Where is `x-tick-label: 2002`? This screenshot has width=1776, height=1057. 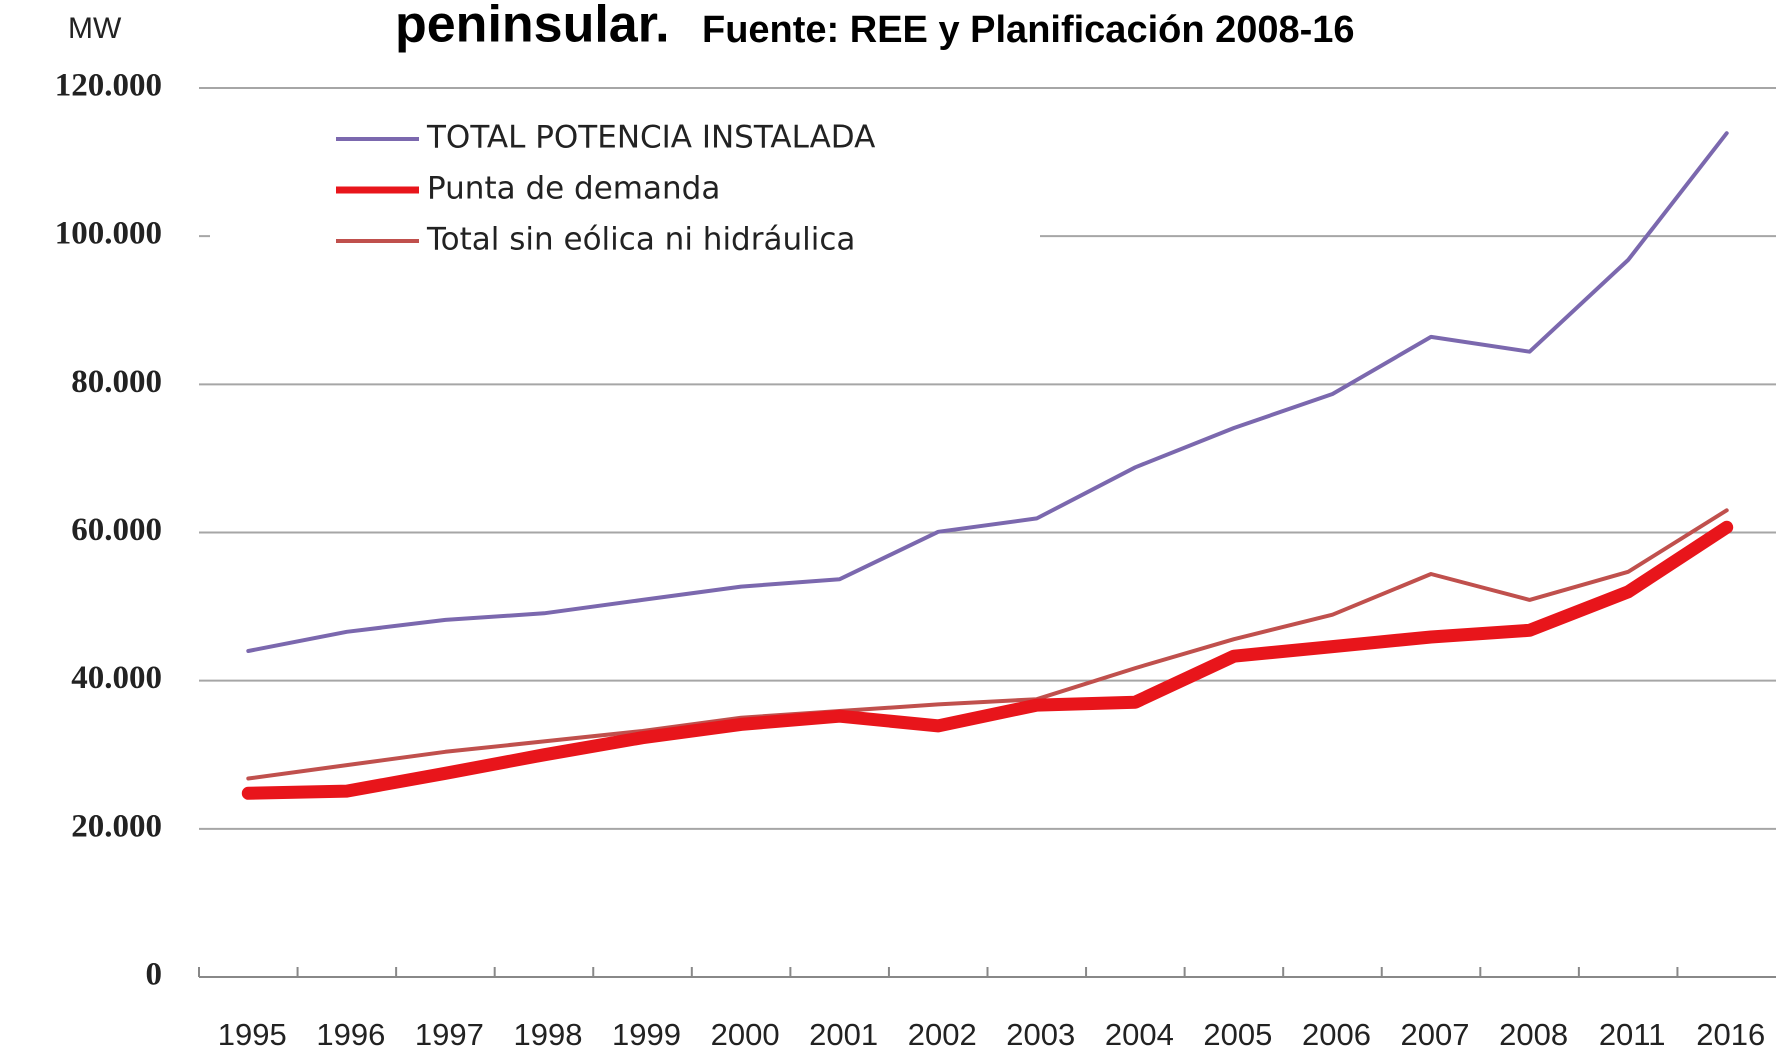
x-tick-label: 2002 is located at coordinates (942, 1034).